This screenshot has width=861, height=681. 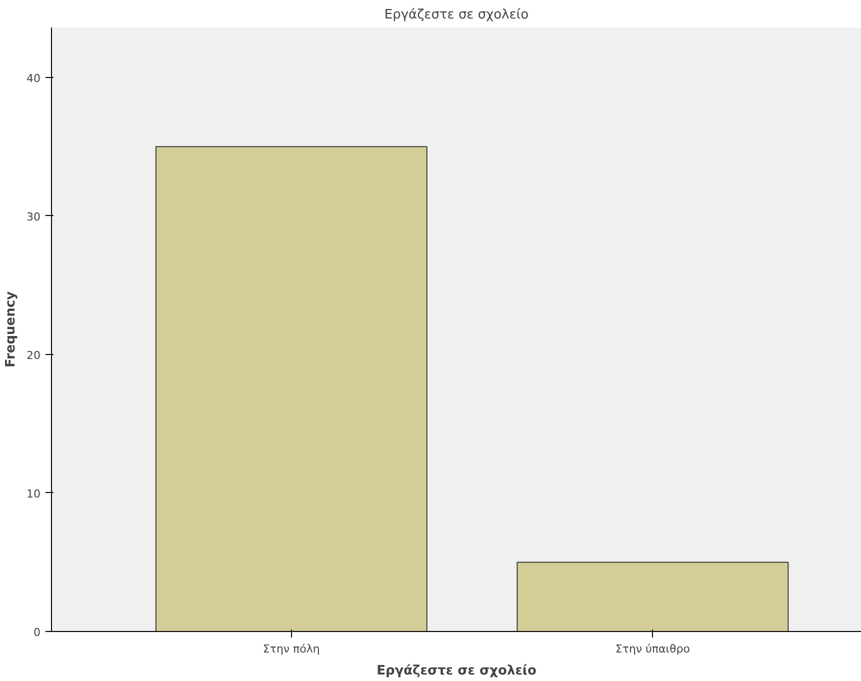 What do you see at coordinates (456, 671) in the screenshot?
I see `x-axis-title: Εργάζεστε σε σχολείο` at bounding box center [456, 671].